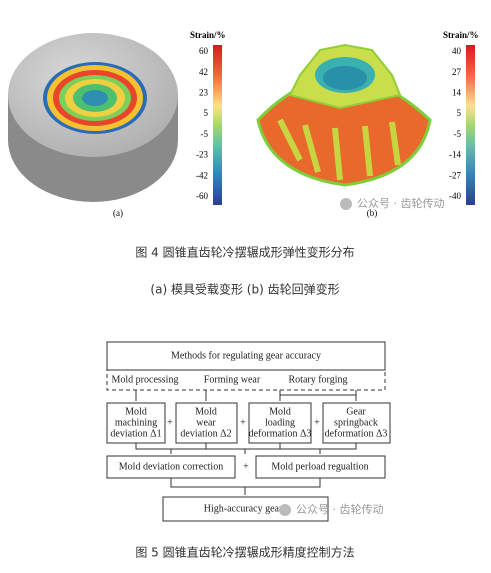  Describe the element at coordinates (202, 175) in the screenshot. I see `colorbar-tick-label: -42` at that location.